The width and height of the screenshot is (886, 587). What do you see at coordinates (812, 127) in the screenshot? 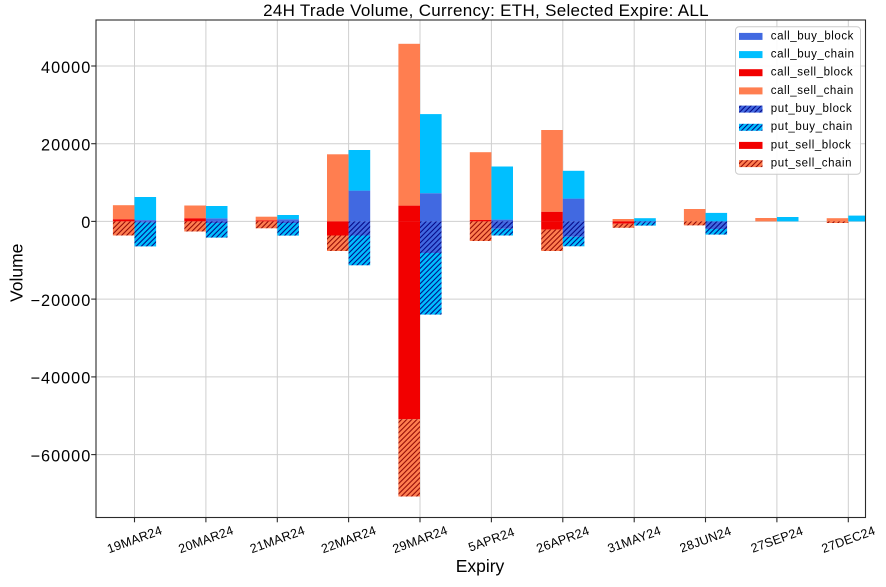
I see `svg-text: put_buy_chain` at bounding box center [812, 127].